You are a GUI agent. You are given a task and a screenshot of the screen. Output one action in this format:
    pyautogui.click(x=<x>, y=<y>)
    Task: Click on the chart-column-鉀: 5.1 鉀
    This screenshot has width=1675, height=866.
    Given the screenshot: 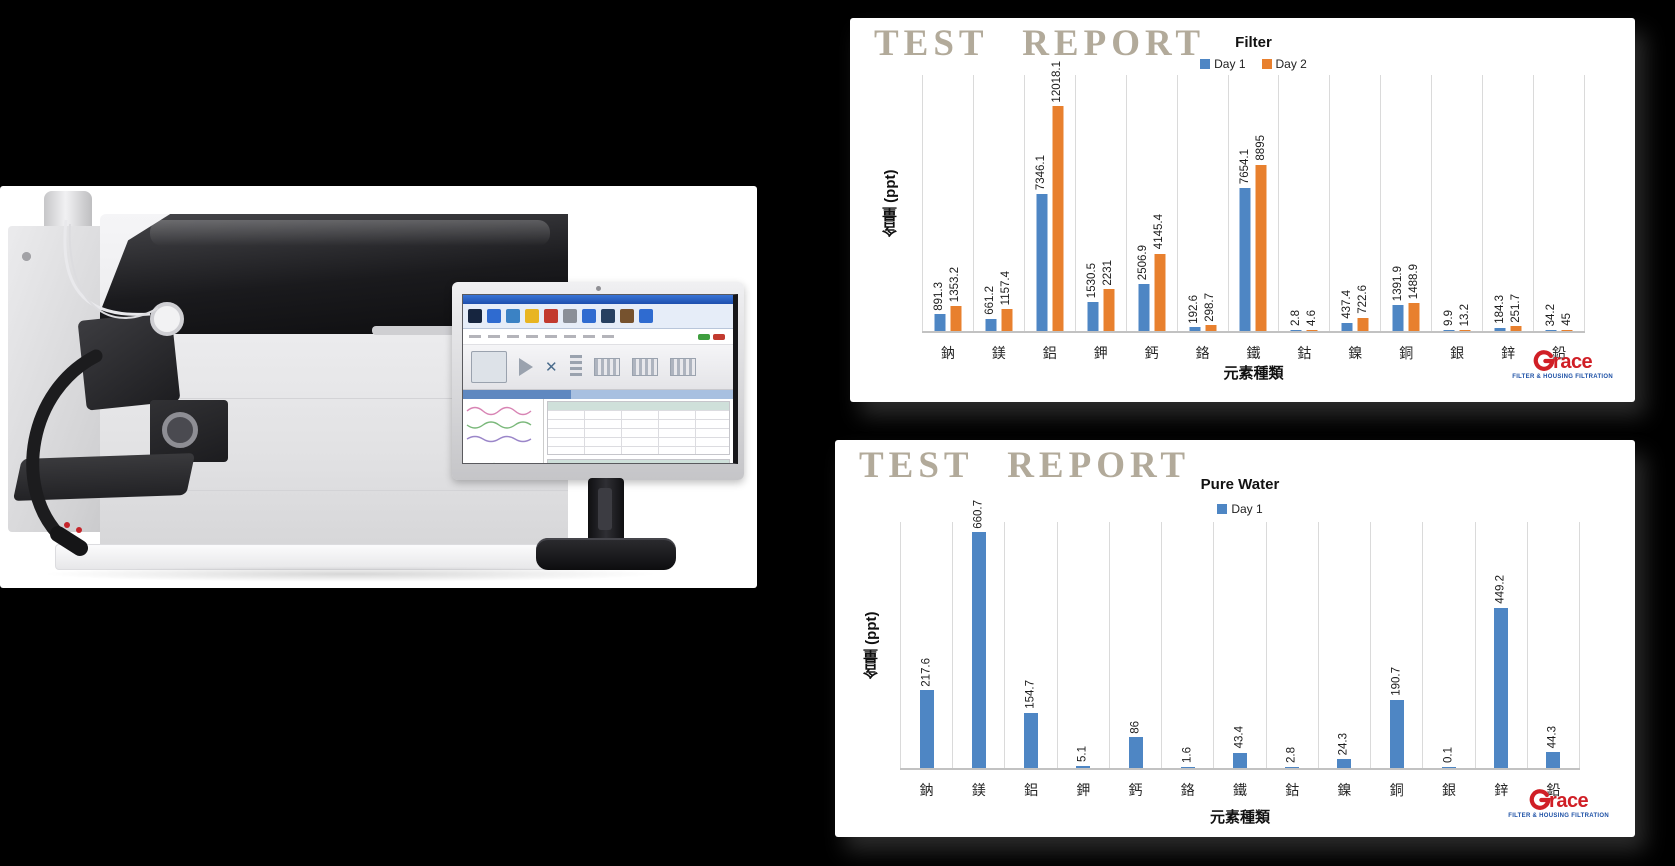 What is the action you would take?
    pyautogui.click(x=1082, y=660)
    